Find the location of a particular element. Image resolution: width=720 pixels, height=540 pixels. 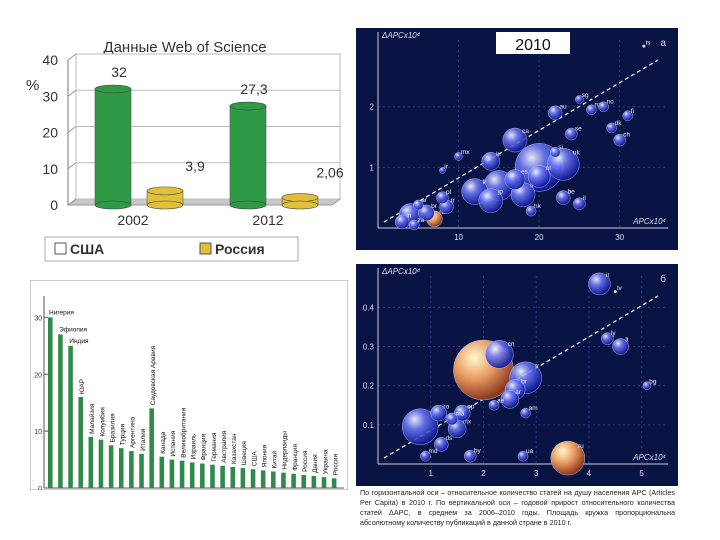

legend-swatch-russia is located at coordinates (205, 248).